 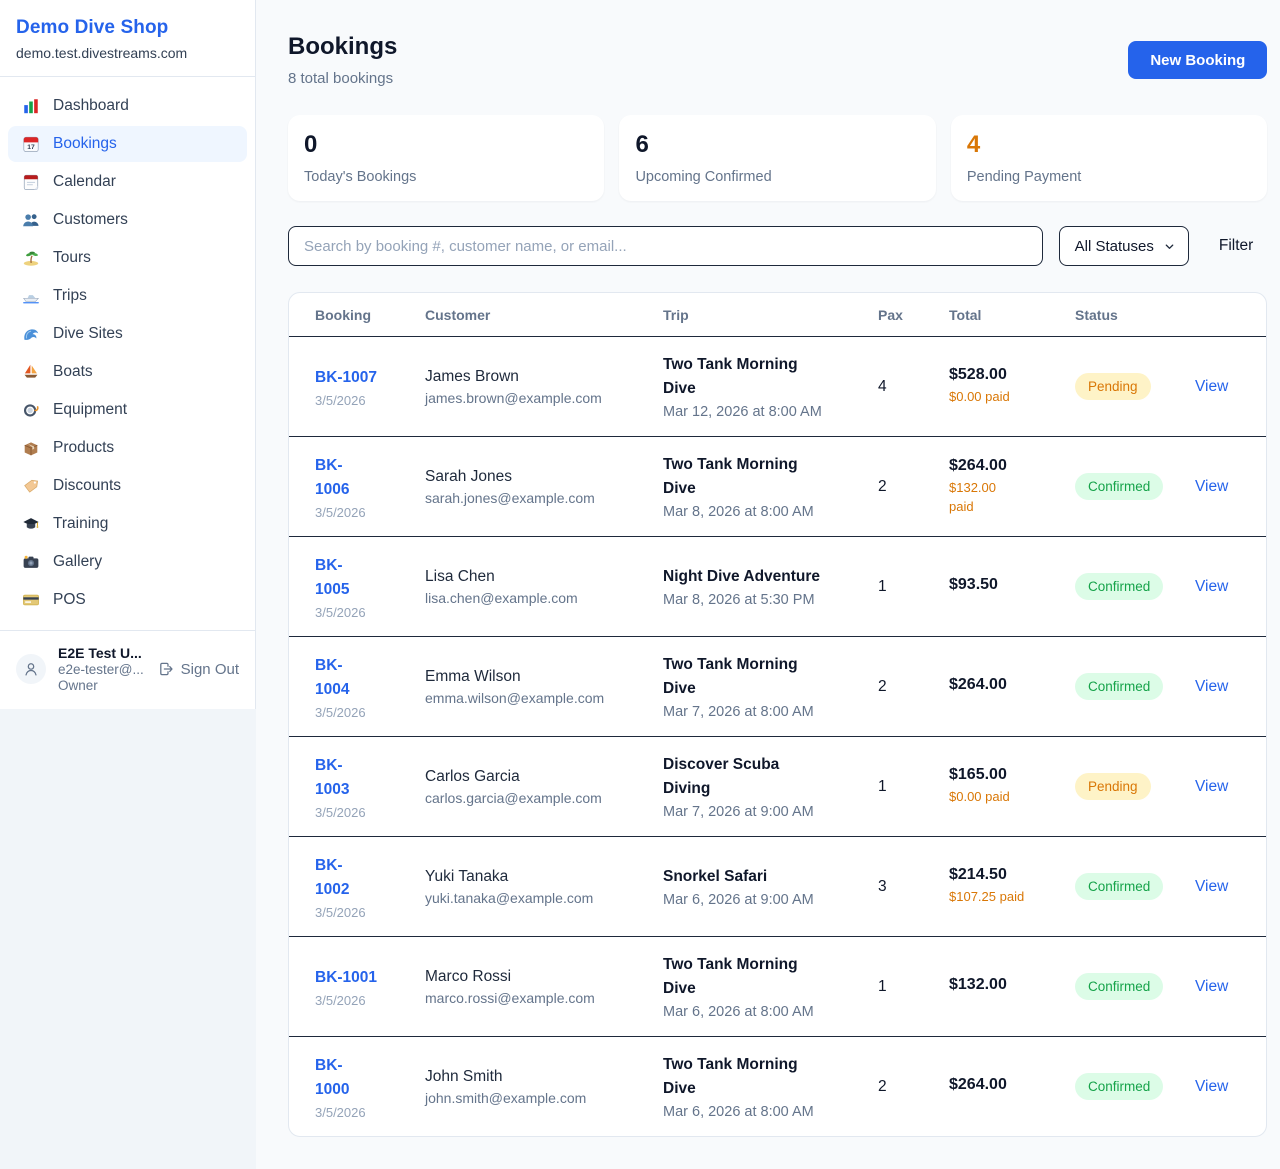 What do you see at coordinates (102, 669) in the screenshot?
I see `user-info: E2E Test U... e2e-tester@... Owner` at bounding box center [102, 669].